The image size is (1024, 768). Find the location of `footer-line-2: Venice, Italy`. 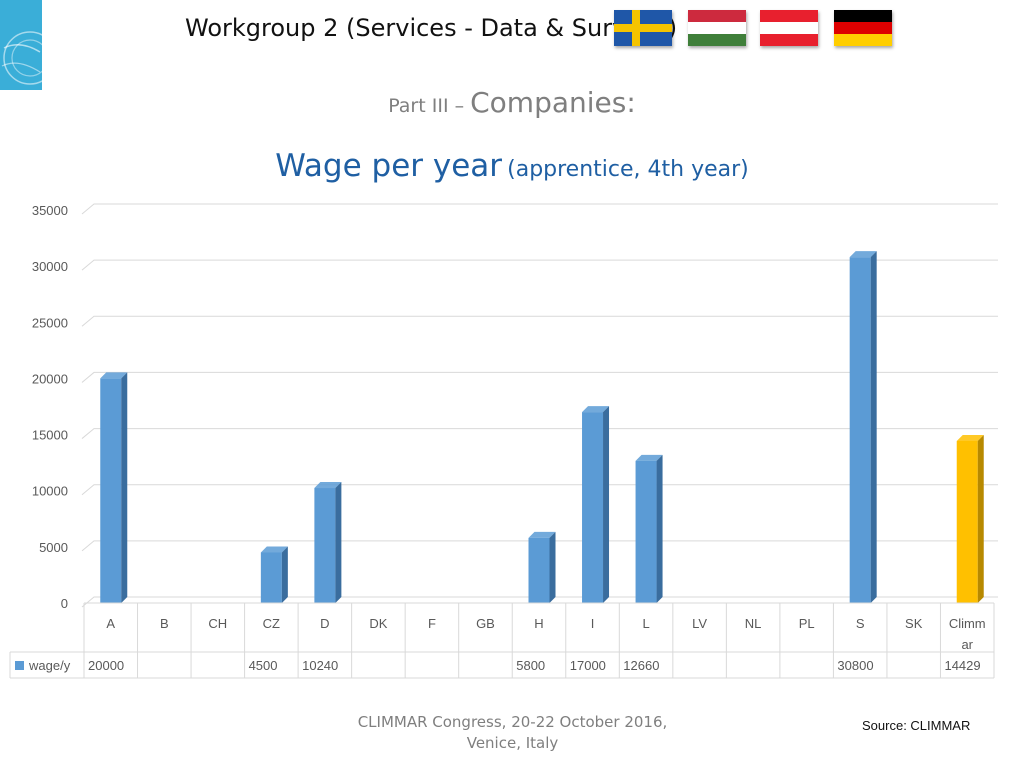

footer-line-2: Venice, Italy is located at coordinates (512, 743).